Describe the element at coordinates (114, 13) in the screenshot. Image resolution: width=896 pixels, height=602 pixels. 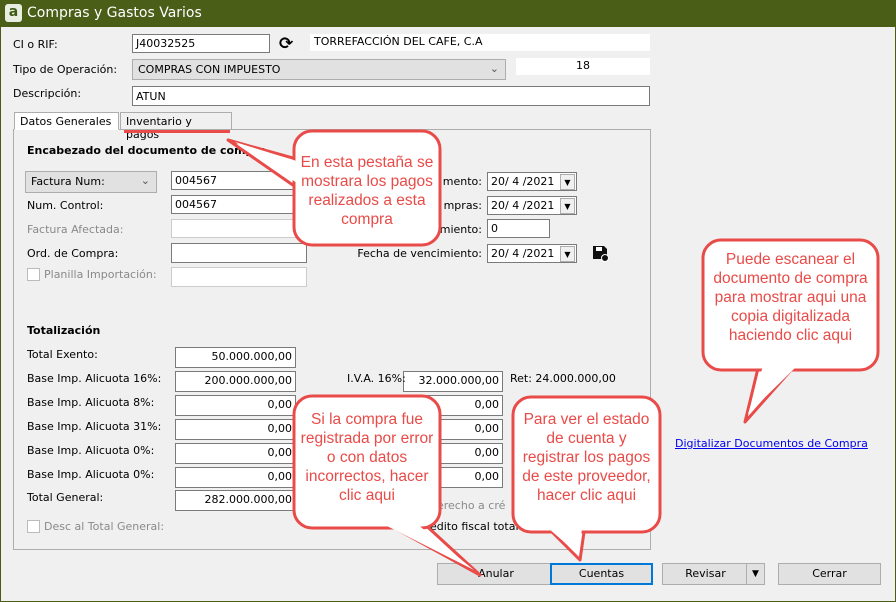
I see `window-title: Compras y Gastos Varios` at that location.